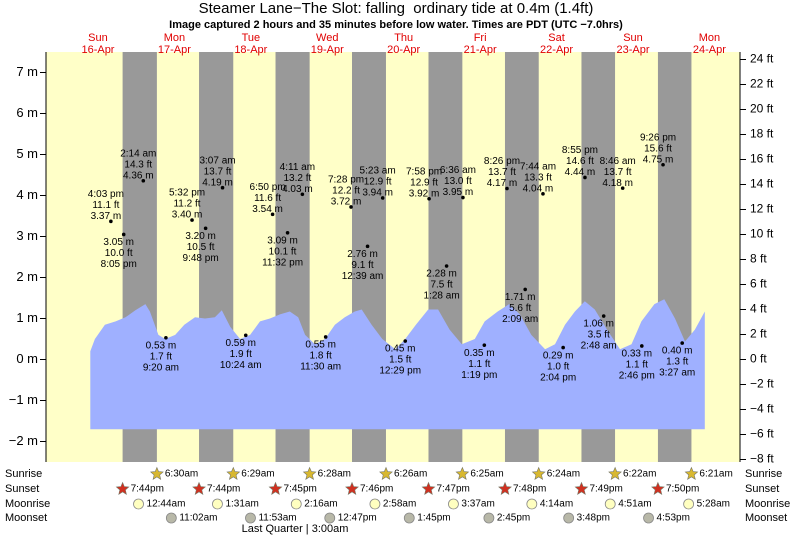  What do you see at coordinates (637, 354) in the screenshot?
I see `tide-label: 0.33 m` at bounding box center [637, 354].